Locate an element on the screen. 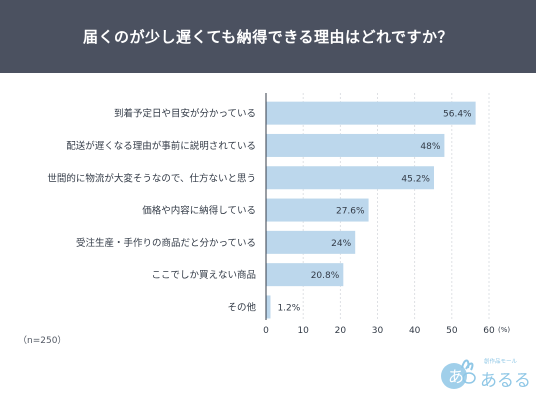 The image size is (536, 402). x-axis-unit: (%) is located at coordinates (504, 330).